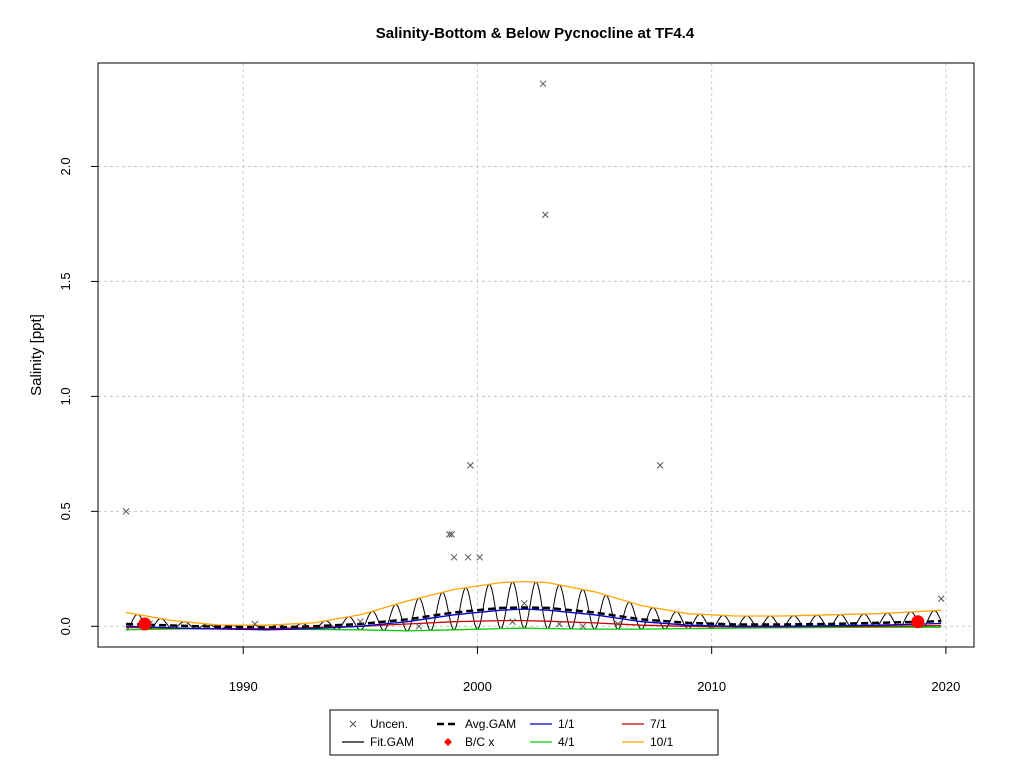  I want to click on legend-label: 4/1, so click(566, 742).